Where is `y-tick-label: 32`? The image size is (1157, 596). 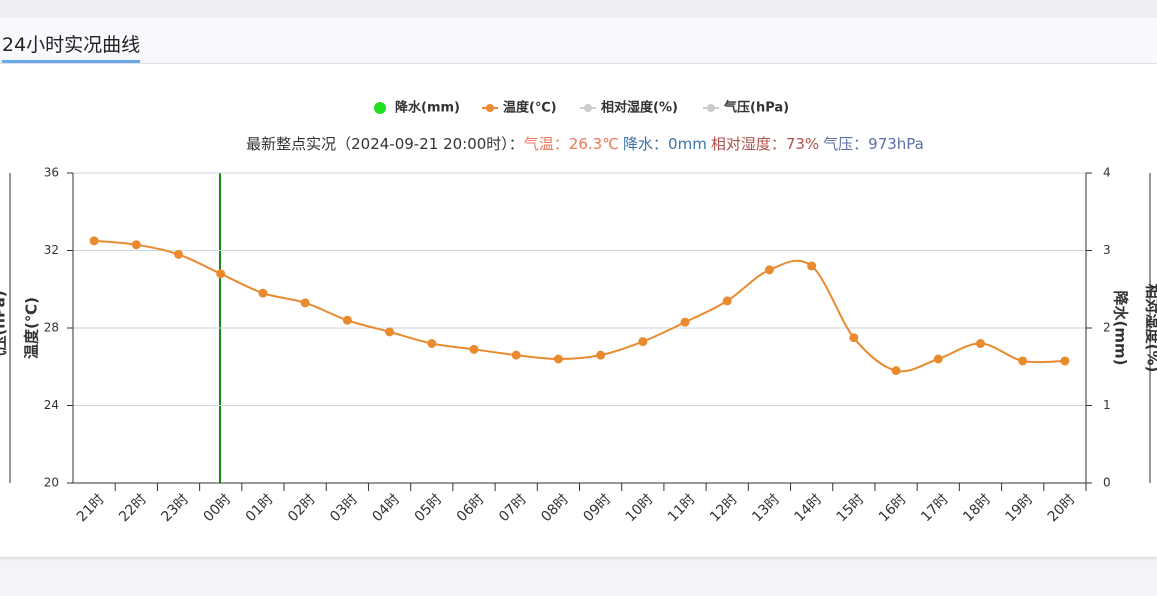 y-tick-label: 32 is located at coordinates (51, 250).